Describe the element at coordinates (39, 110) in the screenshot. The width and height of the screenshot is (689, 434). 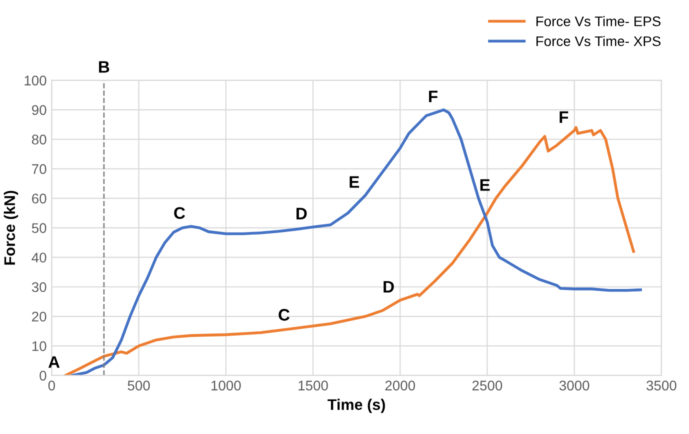
I see `y-tick-label: 90` at that location.